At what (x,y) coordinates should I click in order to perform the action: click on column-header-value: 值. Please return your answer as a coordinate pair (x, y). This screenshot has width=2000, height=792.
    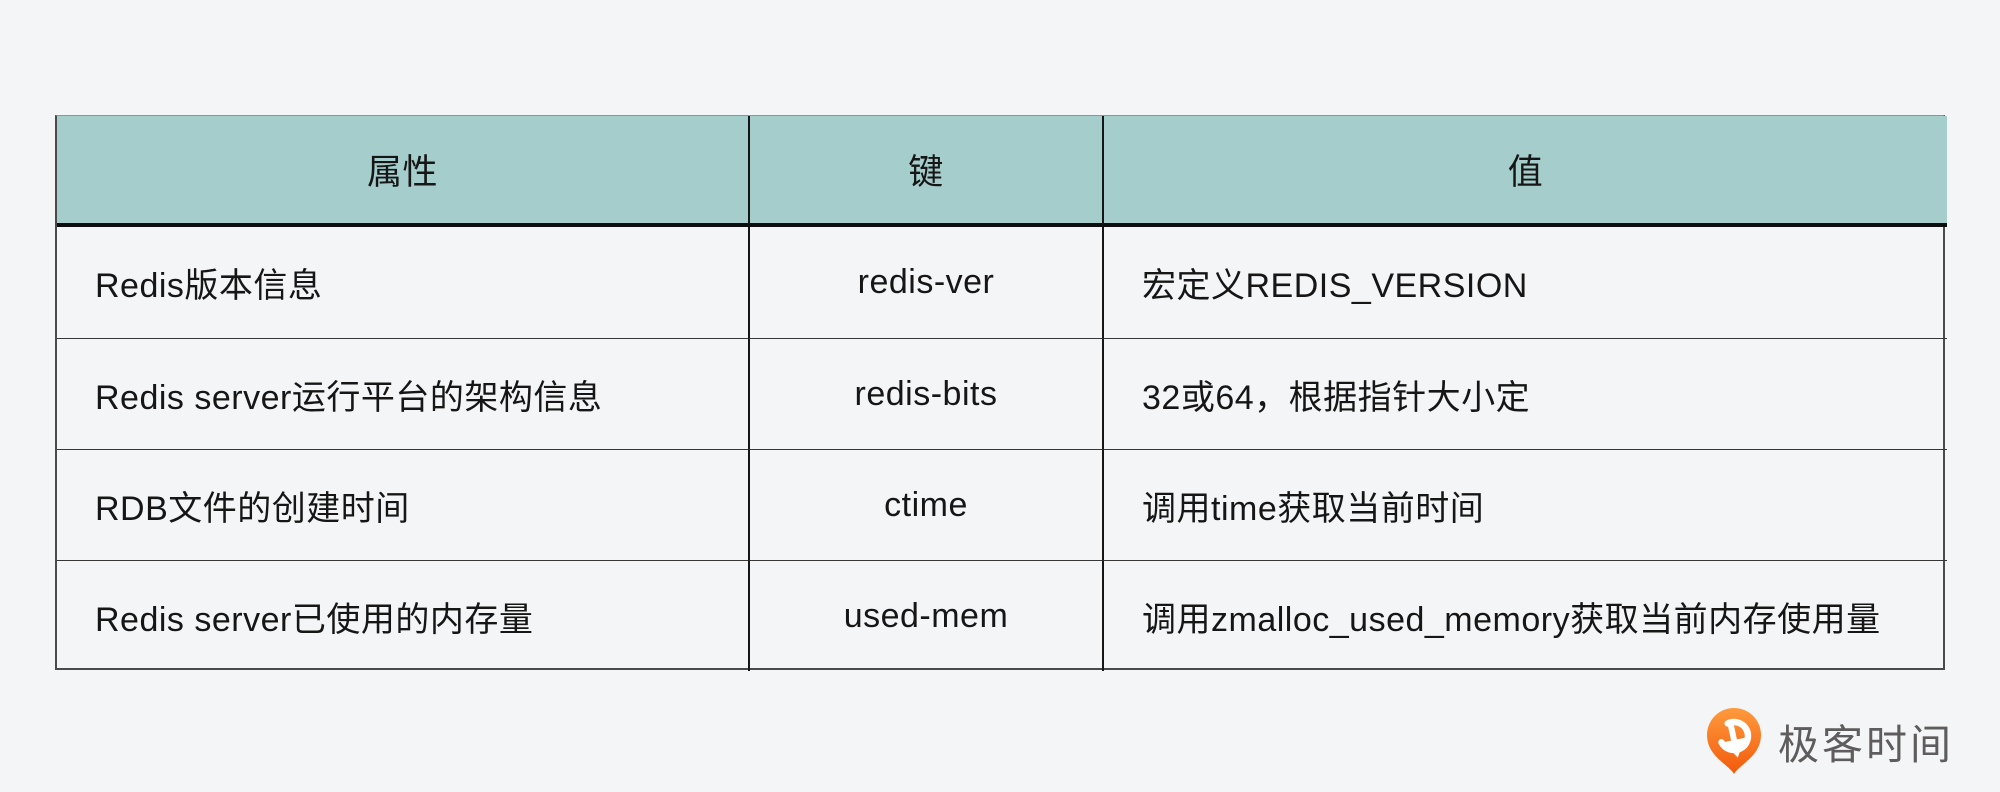
    Looking at the image, I should click on (1524, 171).